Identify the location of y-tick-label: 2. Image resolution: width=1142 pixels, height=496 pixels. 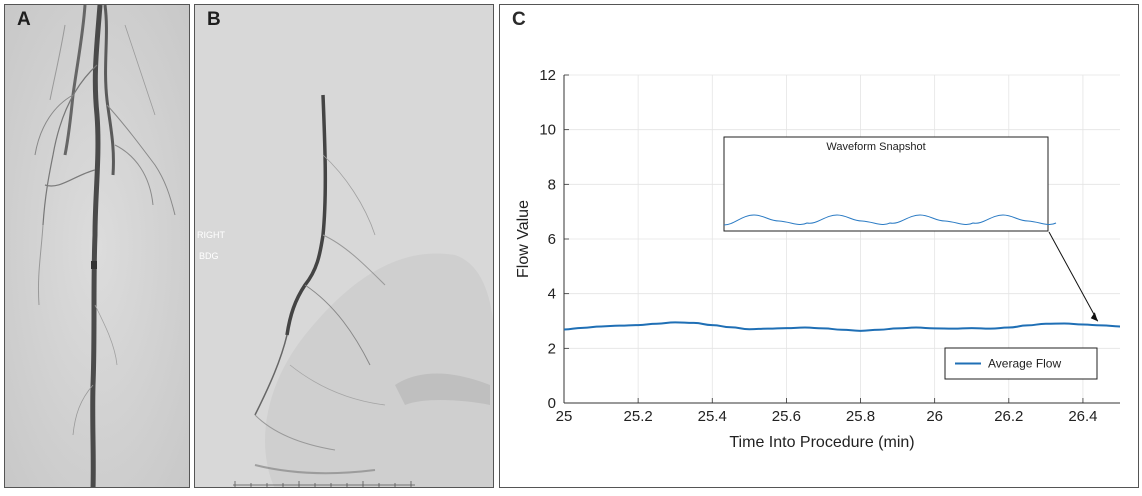
(552, 348).